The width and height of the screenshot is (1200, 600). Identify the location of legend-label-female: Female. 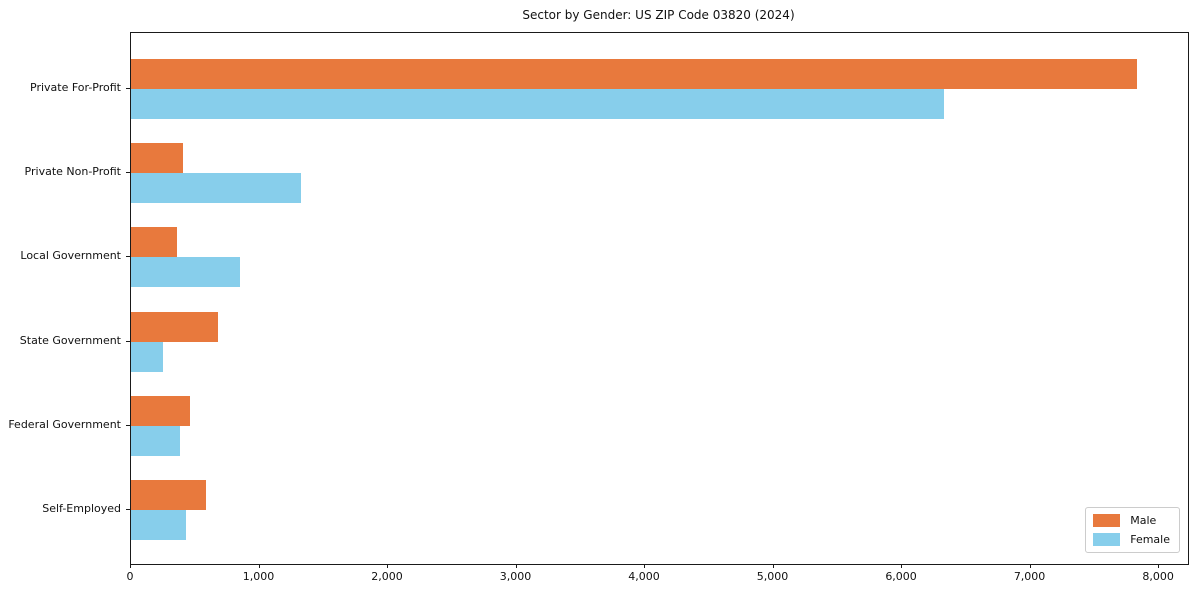
(1150, 539).